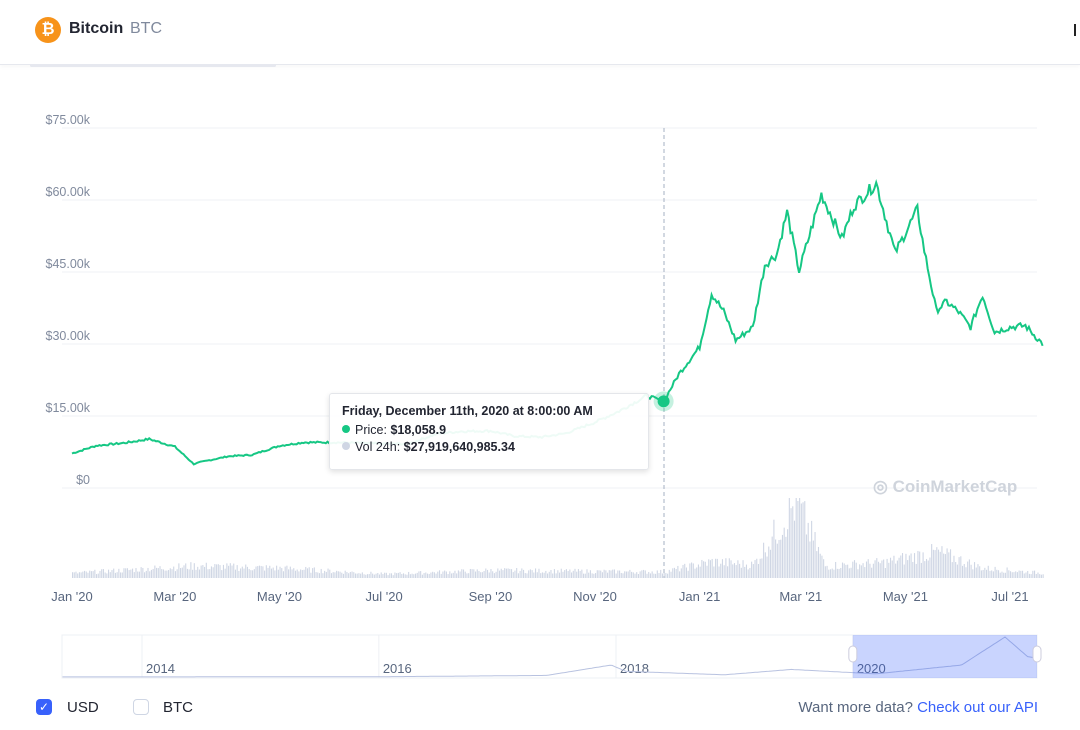 The height and width of the screenshot is (730, 1080). I want to click on btc-label: BTC, so click(178, 707).